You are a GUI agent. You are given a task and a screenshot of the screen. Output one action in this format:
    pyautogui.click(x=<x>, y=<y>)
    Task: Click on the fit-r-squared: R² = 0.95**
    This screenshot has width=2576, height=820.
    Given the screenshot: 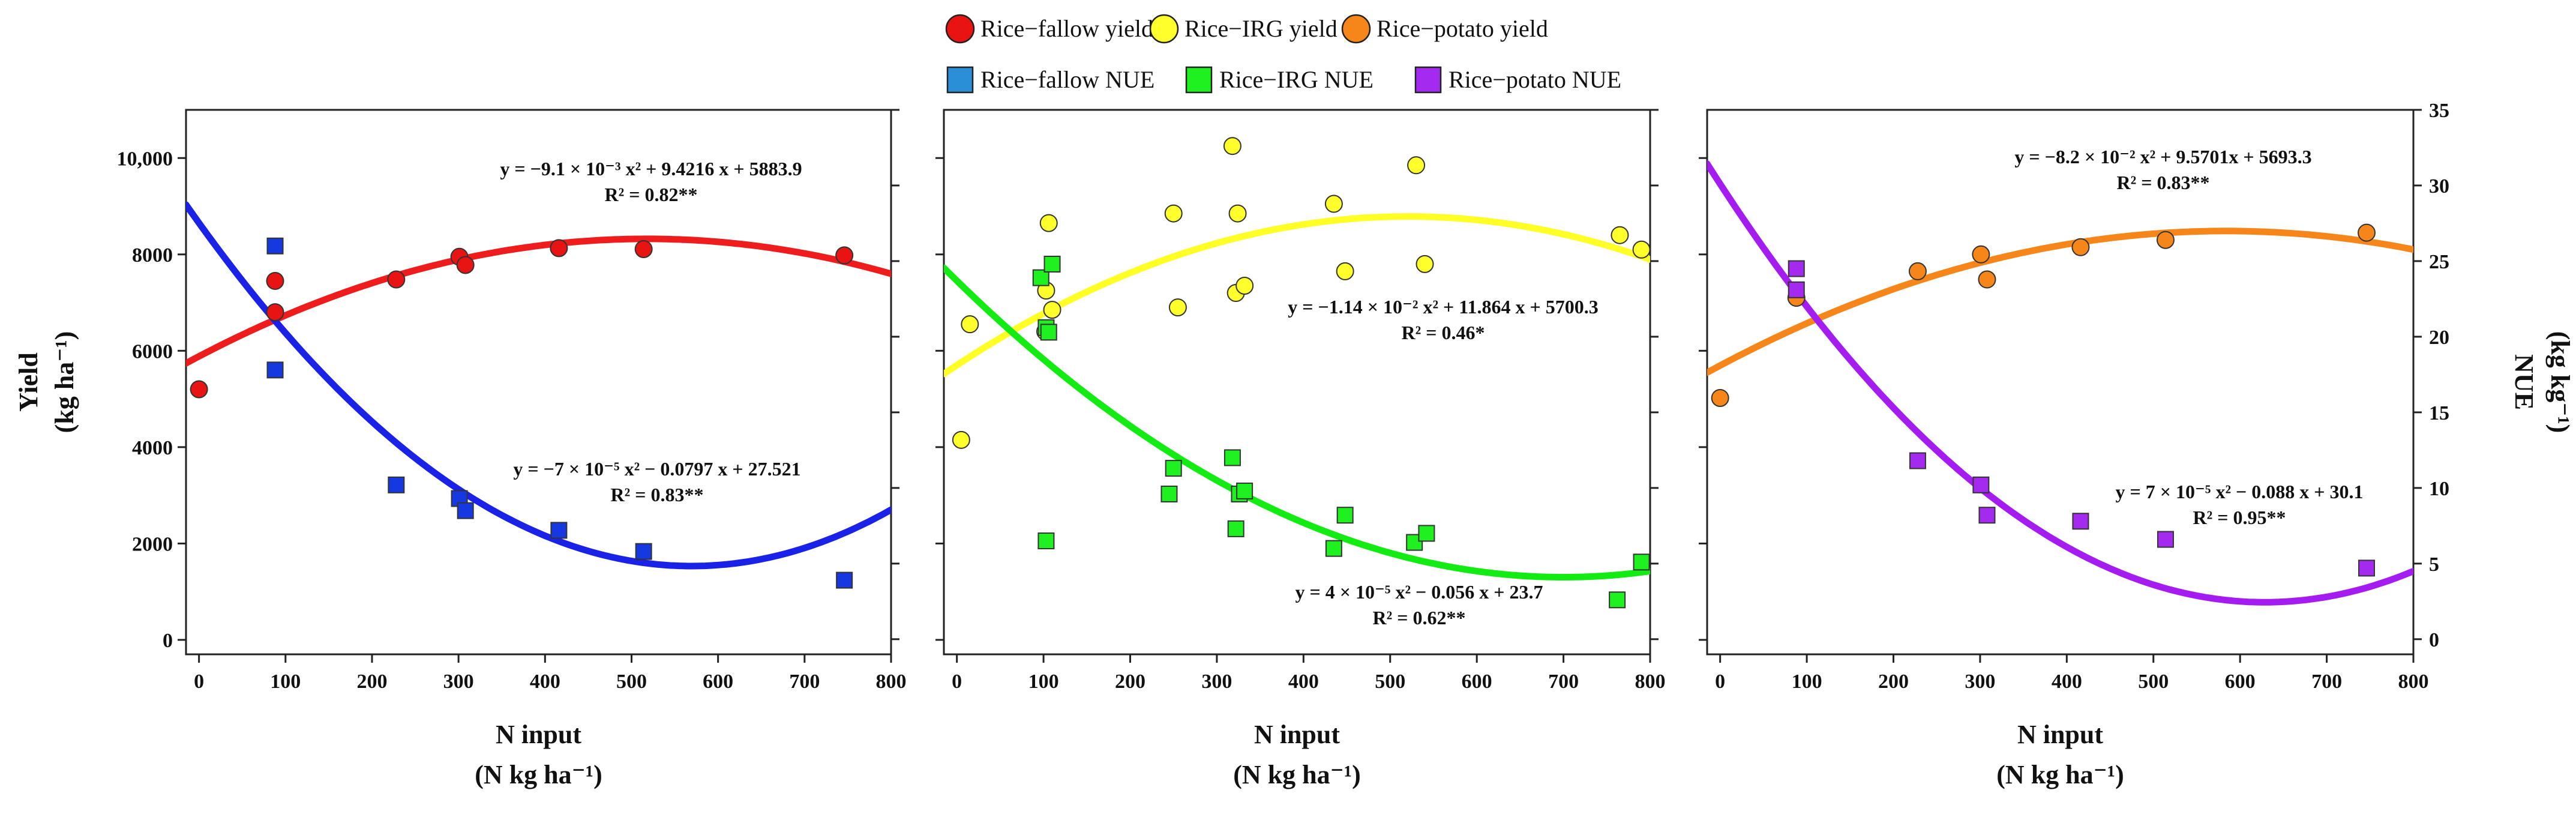 What is the action you would take?
    pyautogui.click(x=2239, y=517)
    